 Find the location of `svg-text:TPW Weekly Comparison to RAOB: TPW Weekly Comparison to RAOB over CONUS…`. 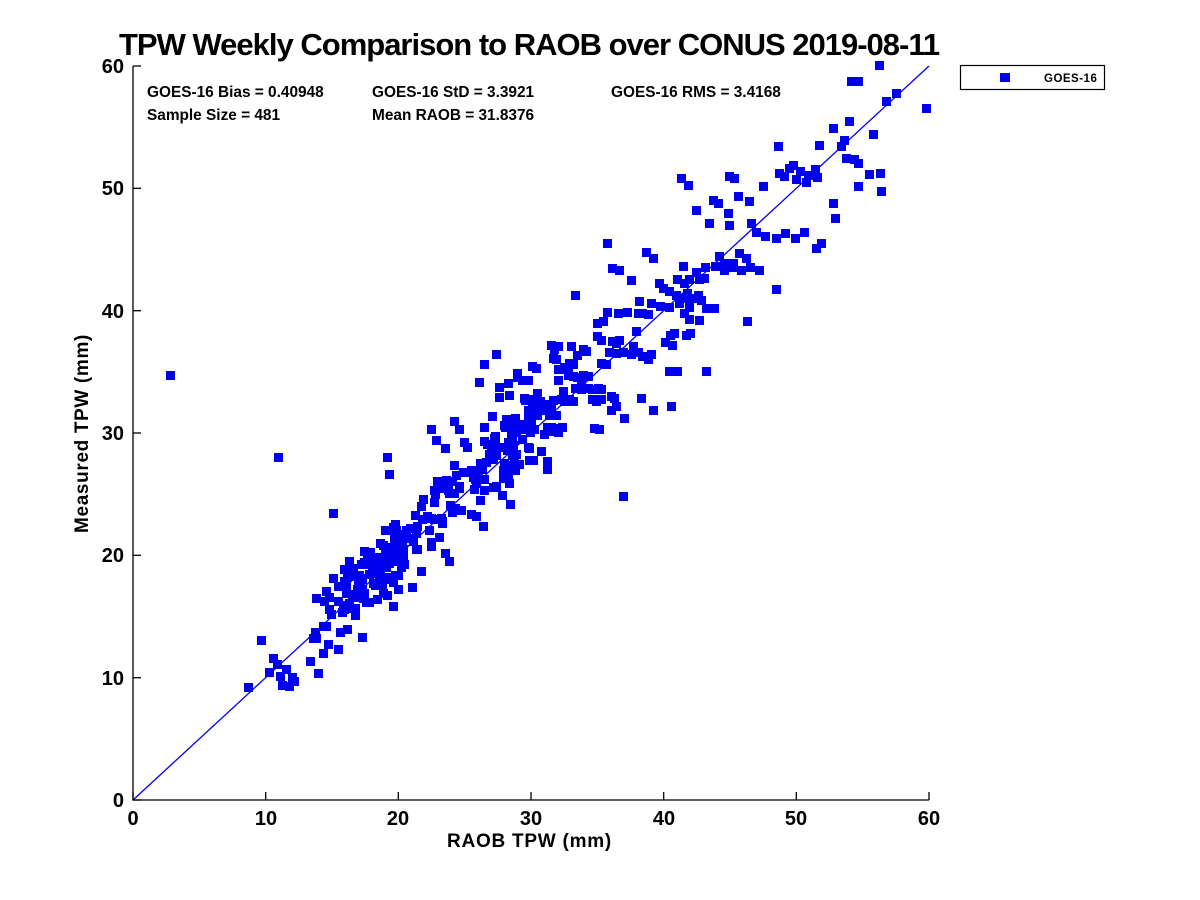

svg-text:TPW Weekly Comparison to RAOB: TPW Weekly Comparison to RAOB over CONUS… is located at coordinates (529, 44).